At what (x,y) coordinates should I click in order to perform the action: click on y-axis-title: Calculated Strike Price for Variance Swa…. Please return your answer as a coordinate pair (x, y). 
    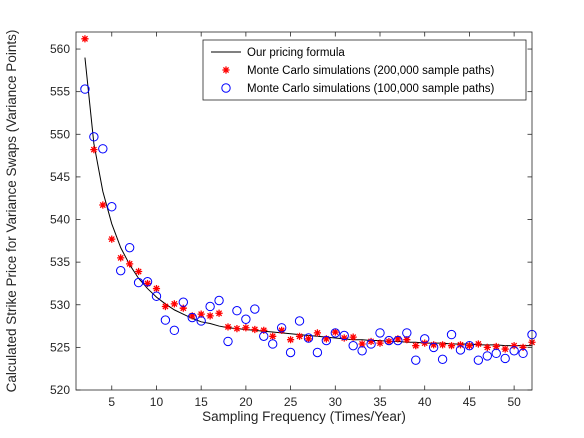
    Looking at the image, I should click on (11, 211).